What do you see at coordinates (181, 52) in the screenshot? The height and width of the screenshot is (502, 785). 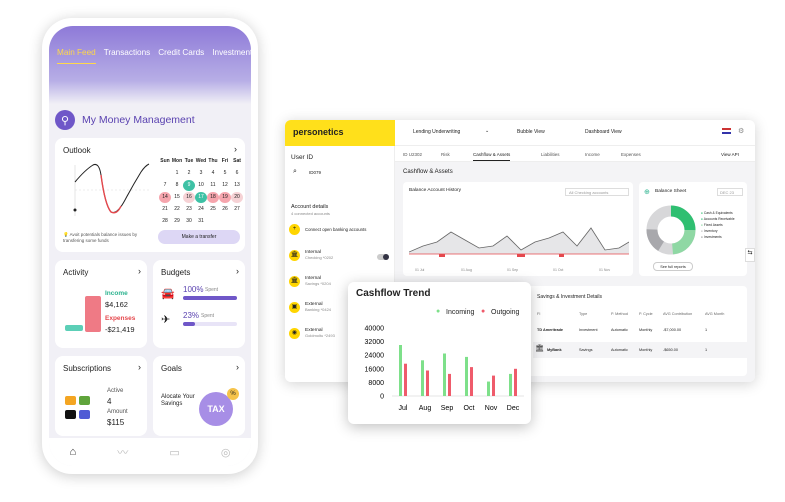 I see `tab-credit-cards: Credit Cards` at bounding box center [181, 52].